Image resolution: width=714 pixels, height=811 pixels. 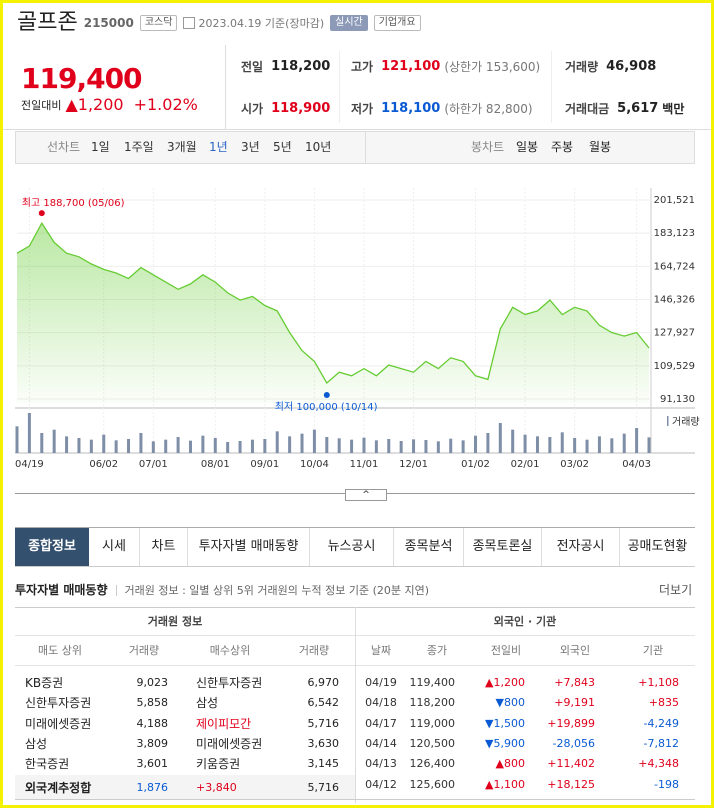 What do you see at coordinates (323, 723) in the screenshot?
I see `broker-cell: 5,716` at bounding box center [323, 723].